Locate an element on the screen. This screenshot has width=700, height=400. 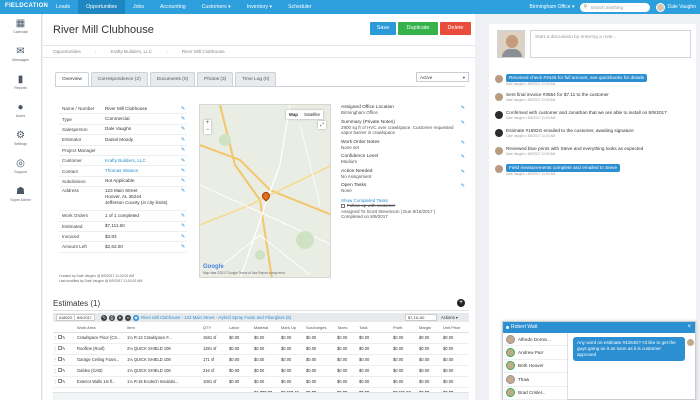
tab-documents: Documents (0) is located at coordinates (172, 79).